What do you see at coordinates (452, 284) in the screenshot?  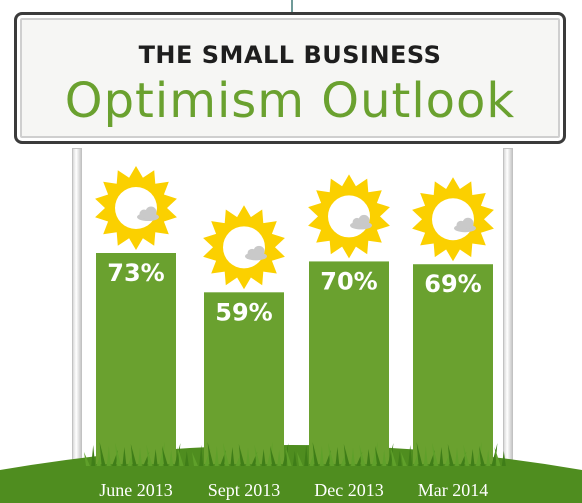 I see `value-label-4: 69%` at bounding box center [452, 284].